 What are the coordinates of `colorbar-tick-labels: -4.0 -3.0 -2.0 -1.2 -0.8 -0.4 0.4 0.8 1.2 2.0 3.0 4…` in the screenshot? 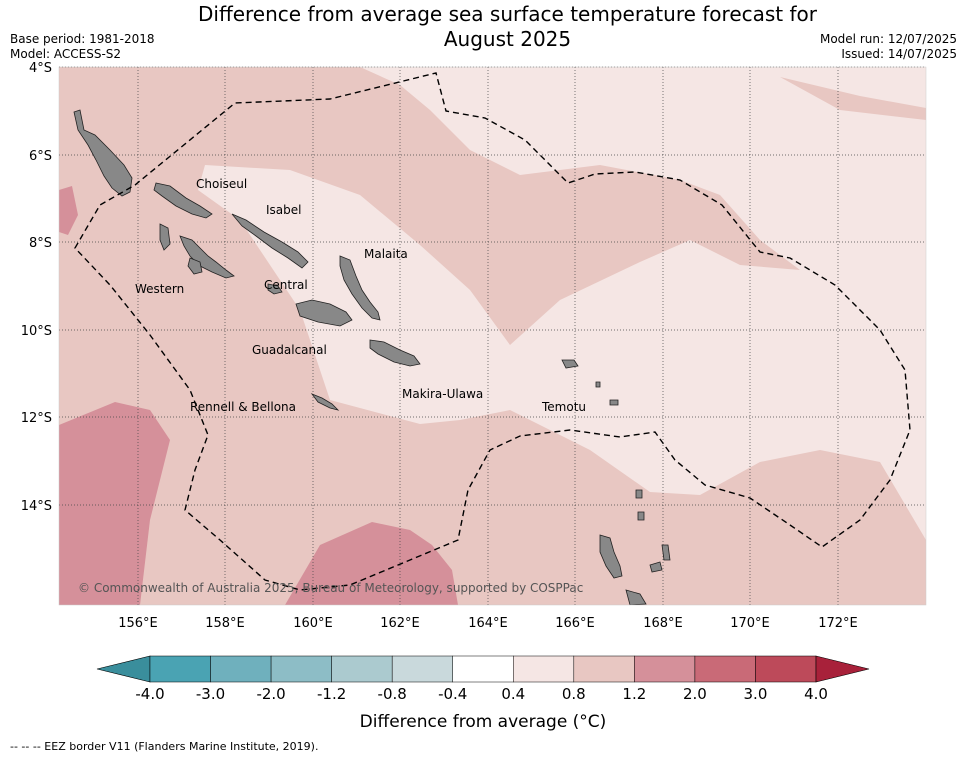 It's located at (481, 694).